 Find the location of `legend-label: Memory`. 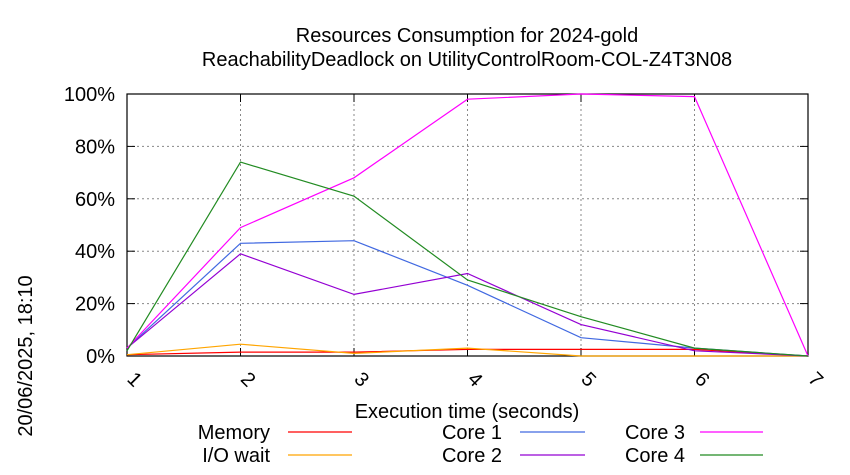

legend-label: Memory is located at coordinates (234, 433).